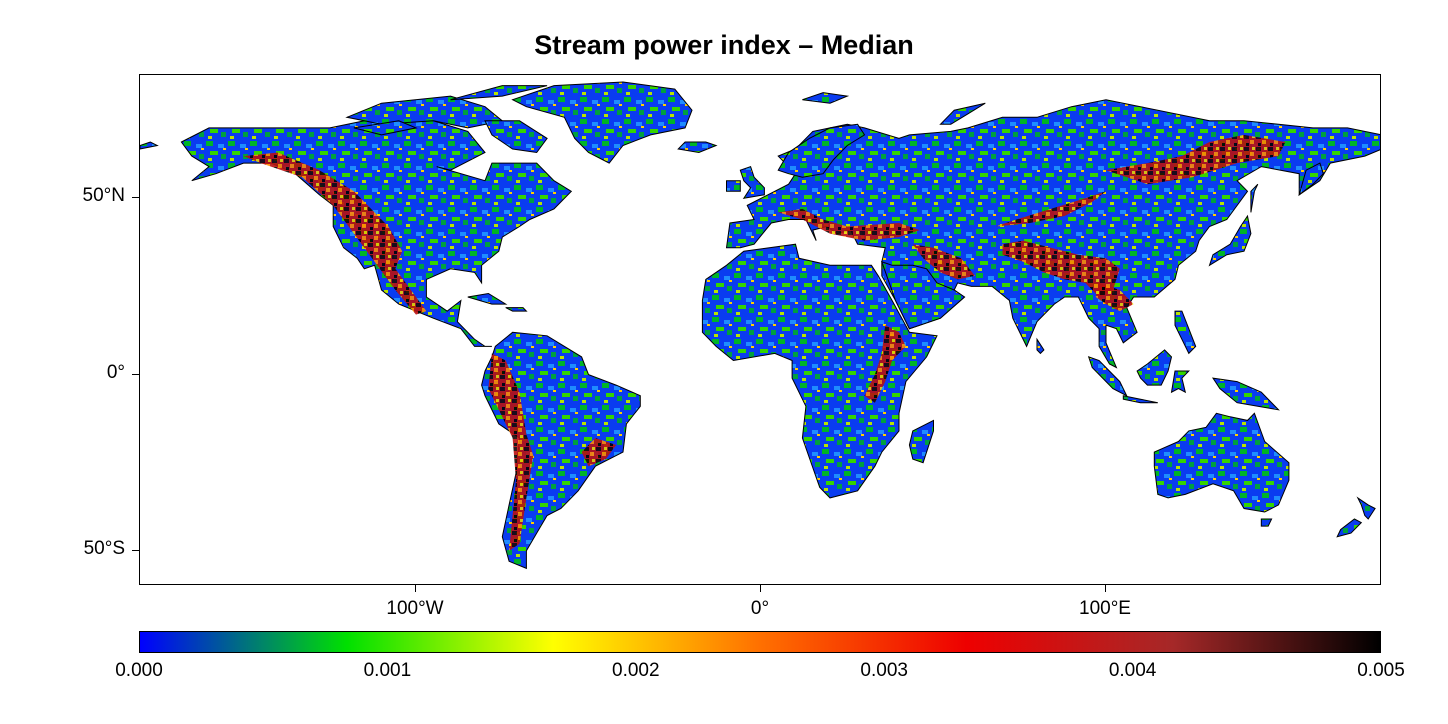 Image resolution: width=1448 pixels, height=724 pixels. What do you see at coordinates (752, 182) in the screenshot?
I see `british-isles` at bounding box center [752, 182].